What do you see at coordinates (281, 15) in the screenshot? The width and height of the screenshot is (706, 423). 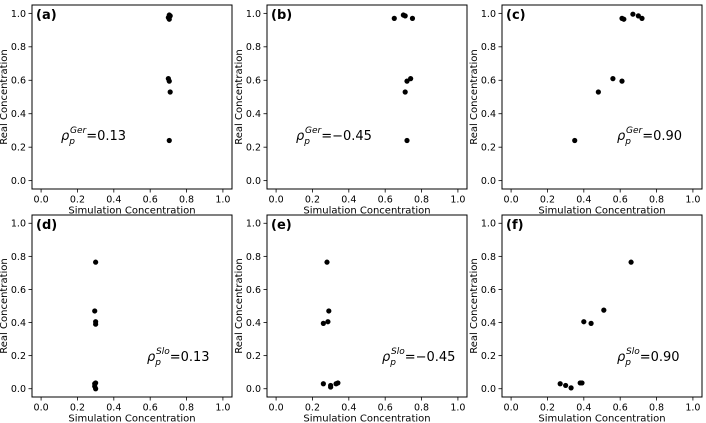 I see `panel-label: (b)` at bounding box center [281, 15].